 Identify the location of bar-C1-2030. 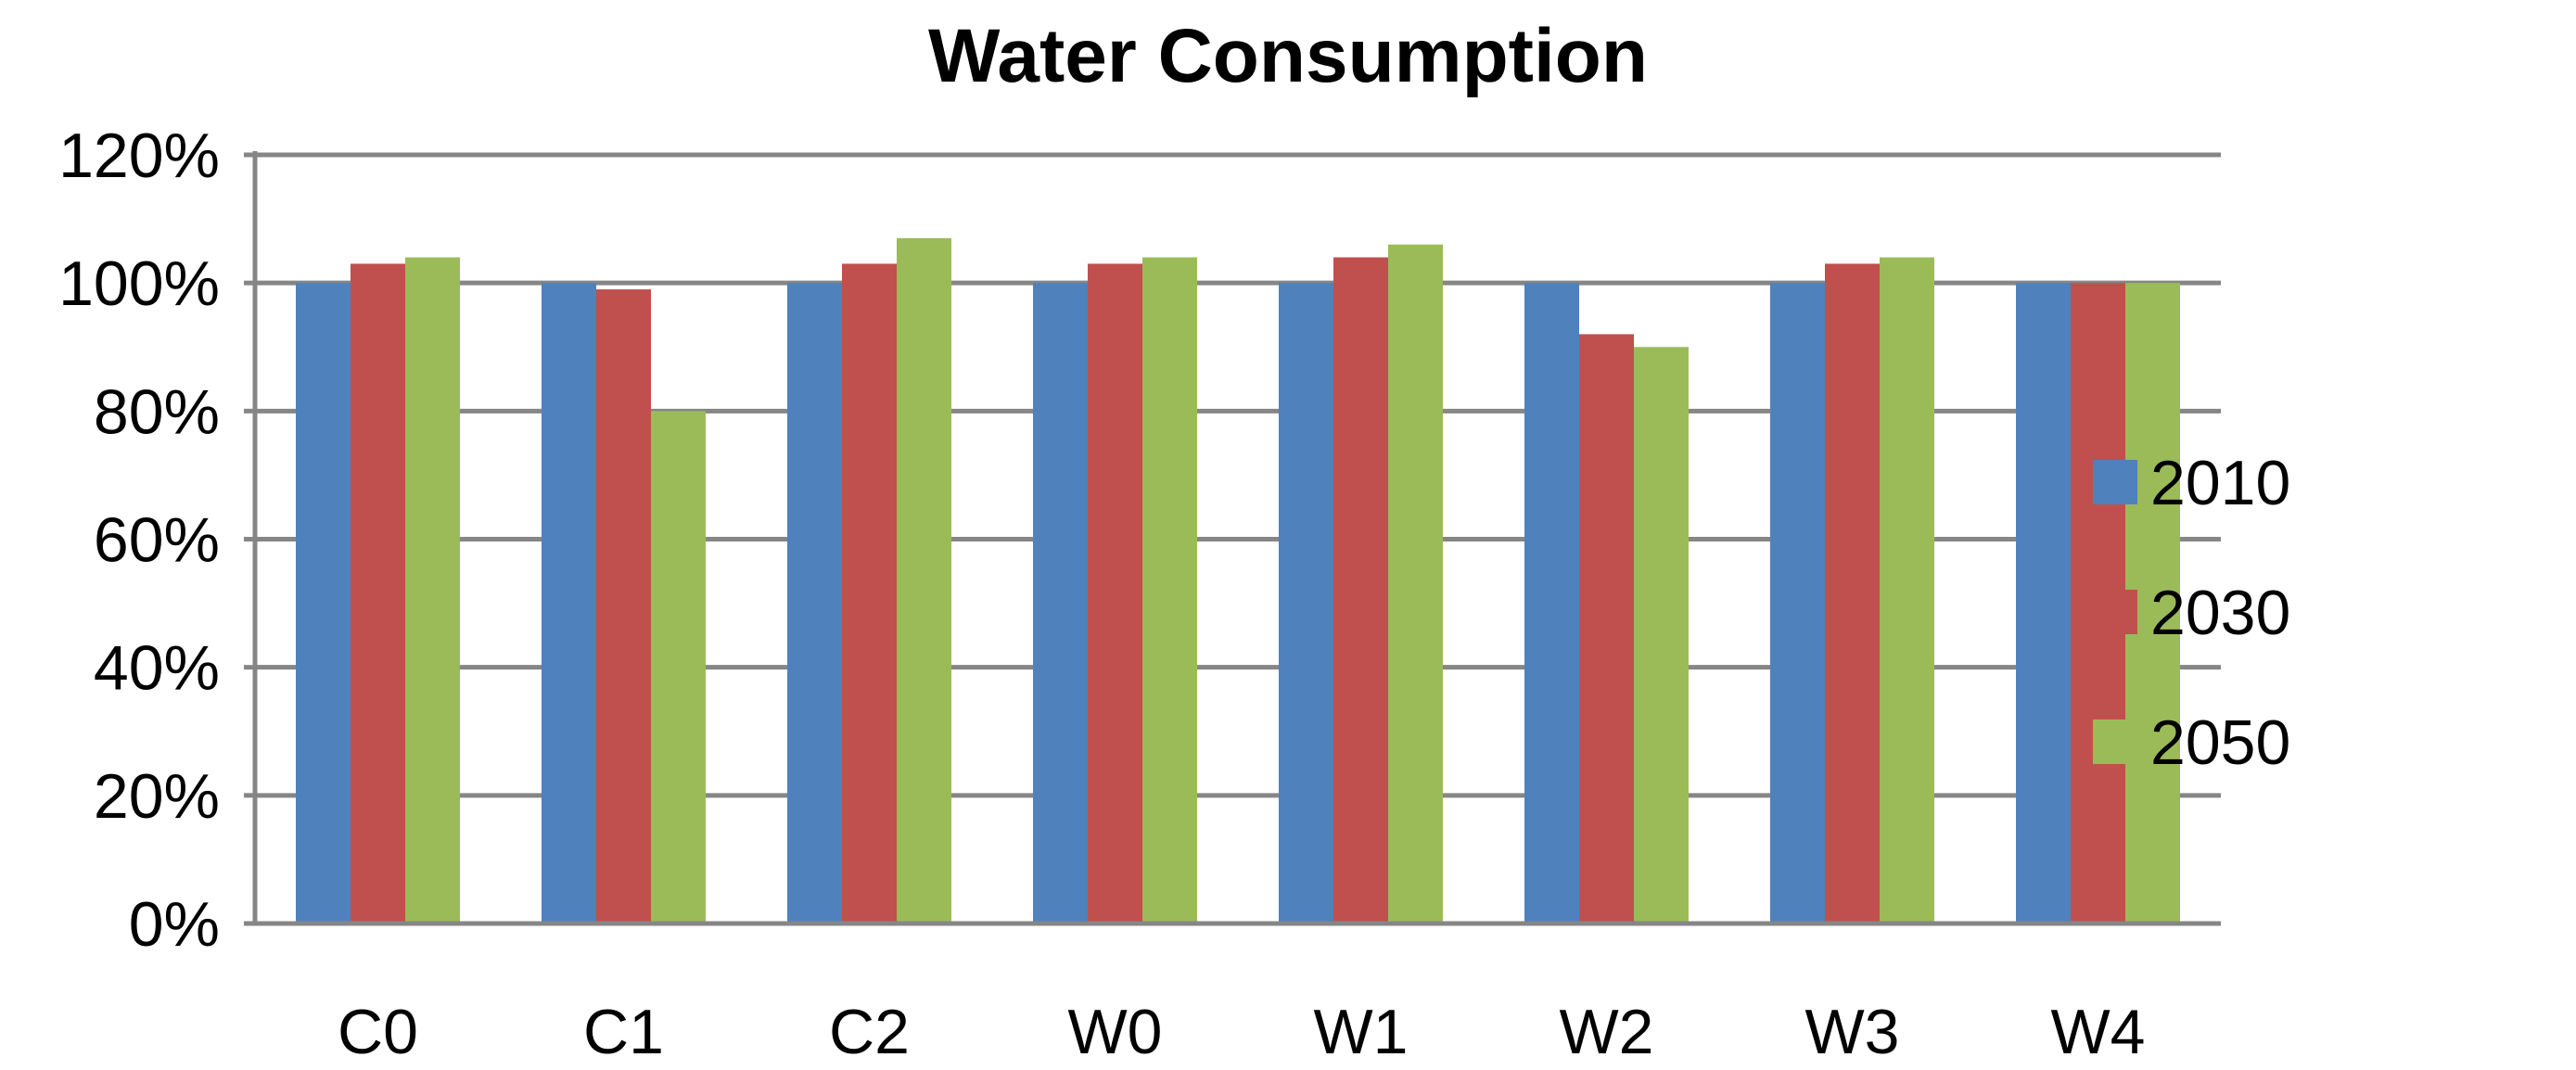
(623, 606).